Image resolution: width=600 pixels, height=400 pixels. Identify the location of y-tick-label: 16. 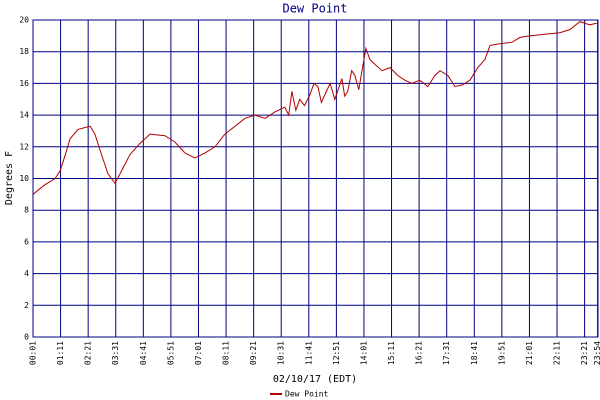
(24, 83).